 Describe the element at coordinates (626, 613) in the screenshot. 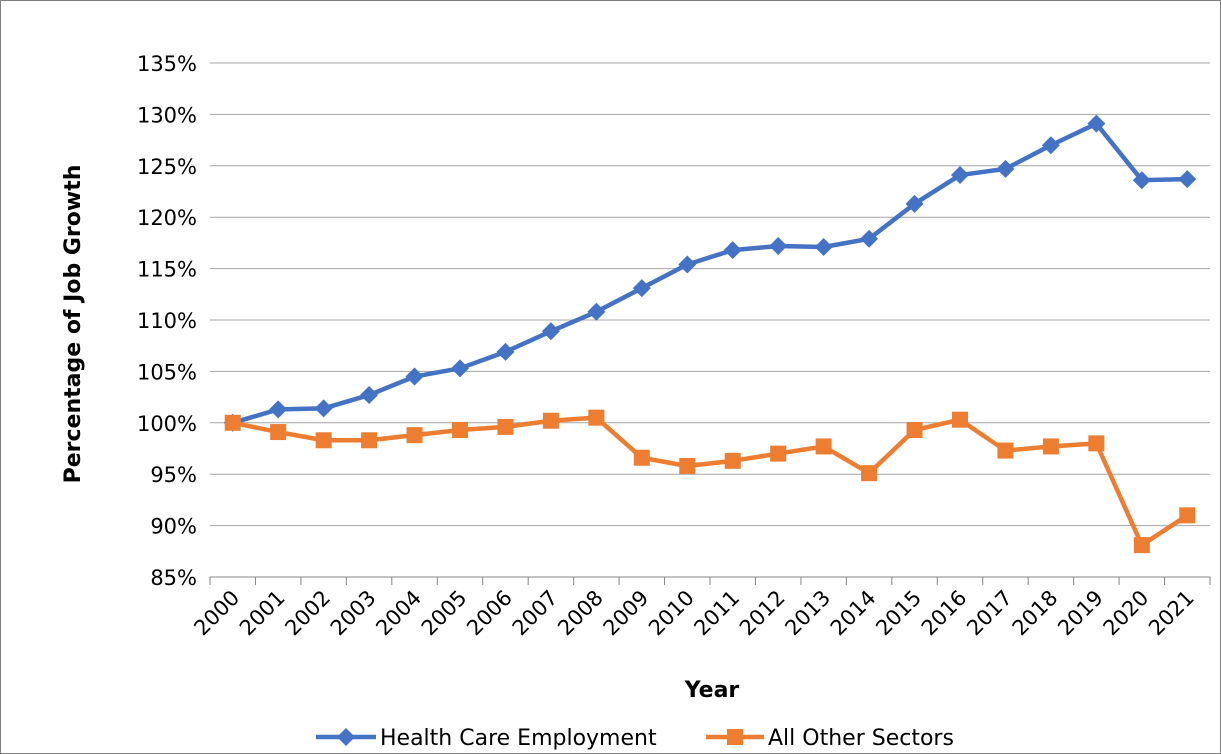

I see `x-tick-label: 2009` at that location.